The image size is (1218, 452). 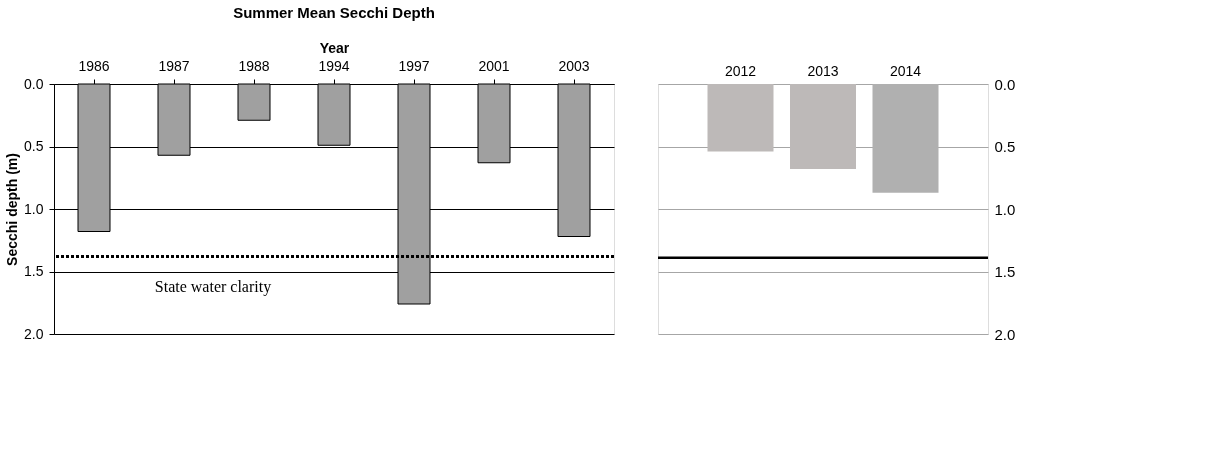 I want to click on x-tick-label: 1987, so click(x=174, y=65).